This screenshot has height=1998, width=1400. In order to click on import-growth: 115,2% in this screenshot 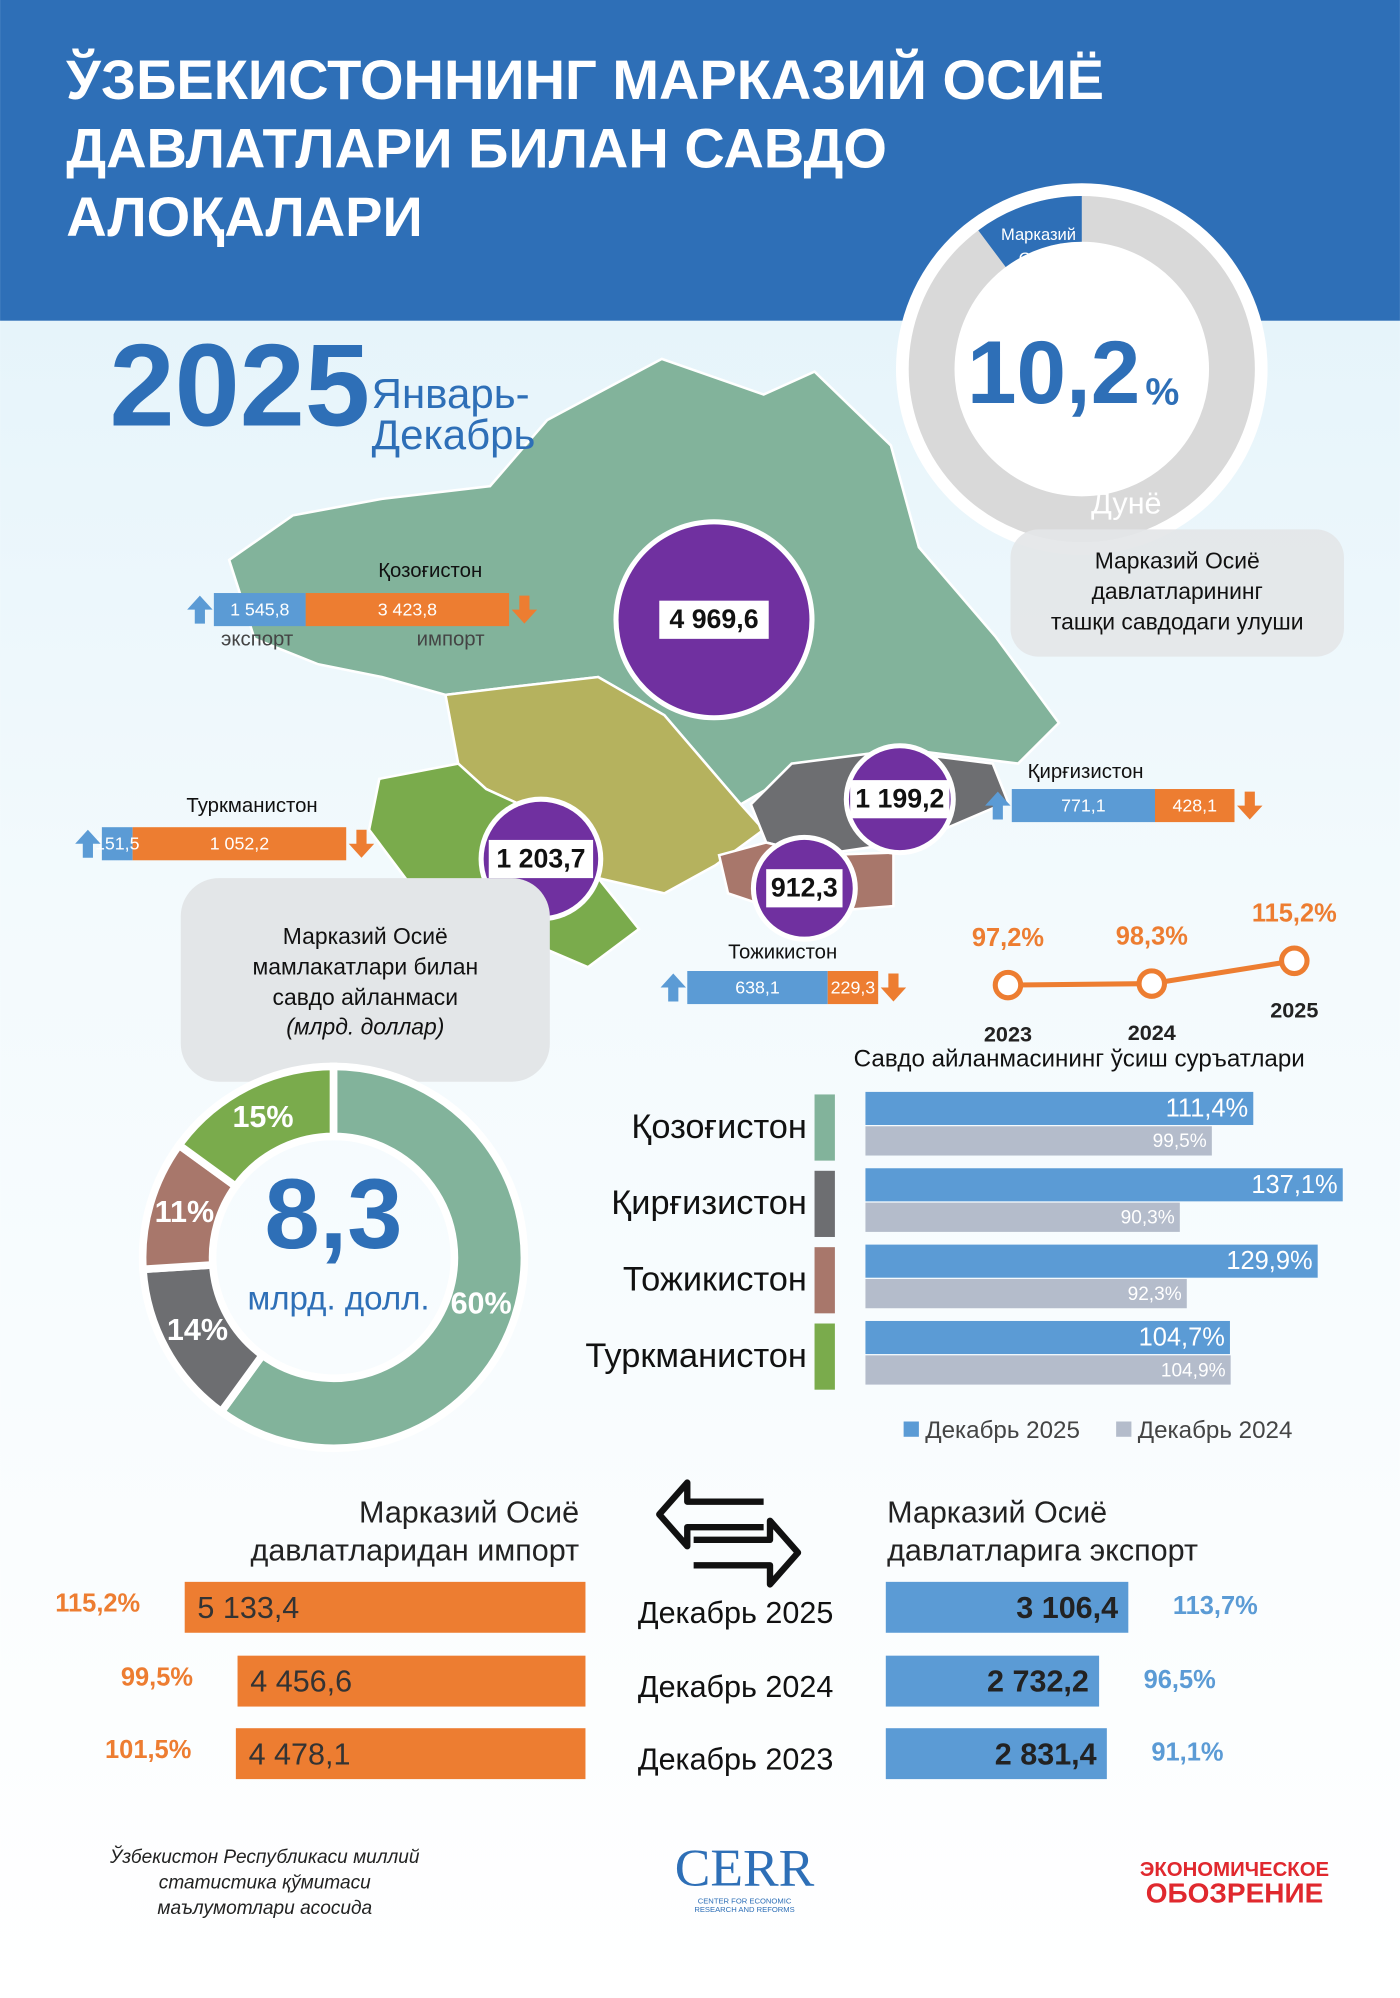, I will do `click(97, 1603)`.